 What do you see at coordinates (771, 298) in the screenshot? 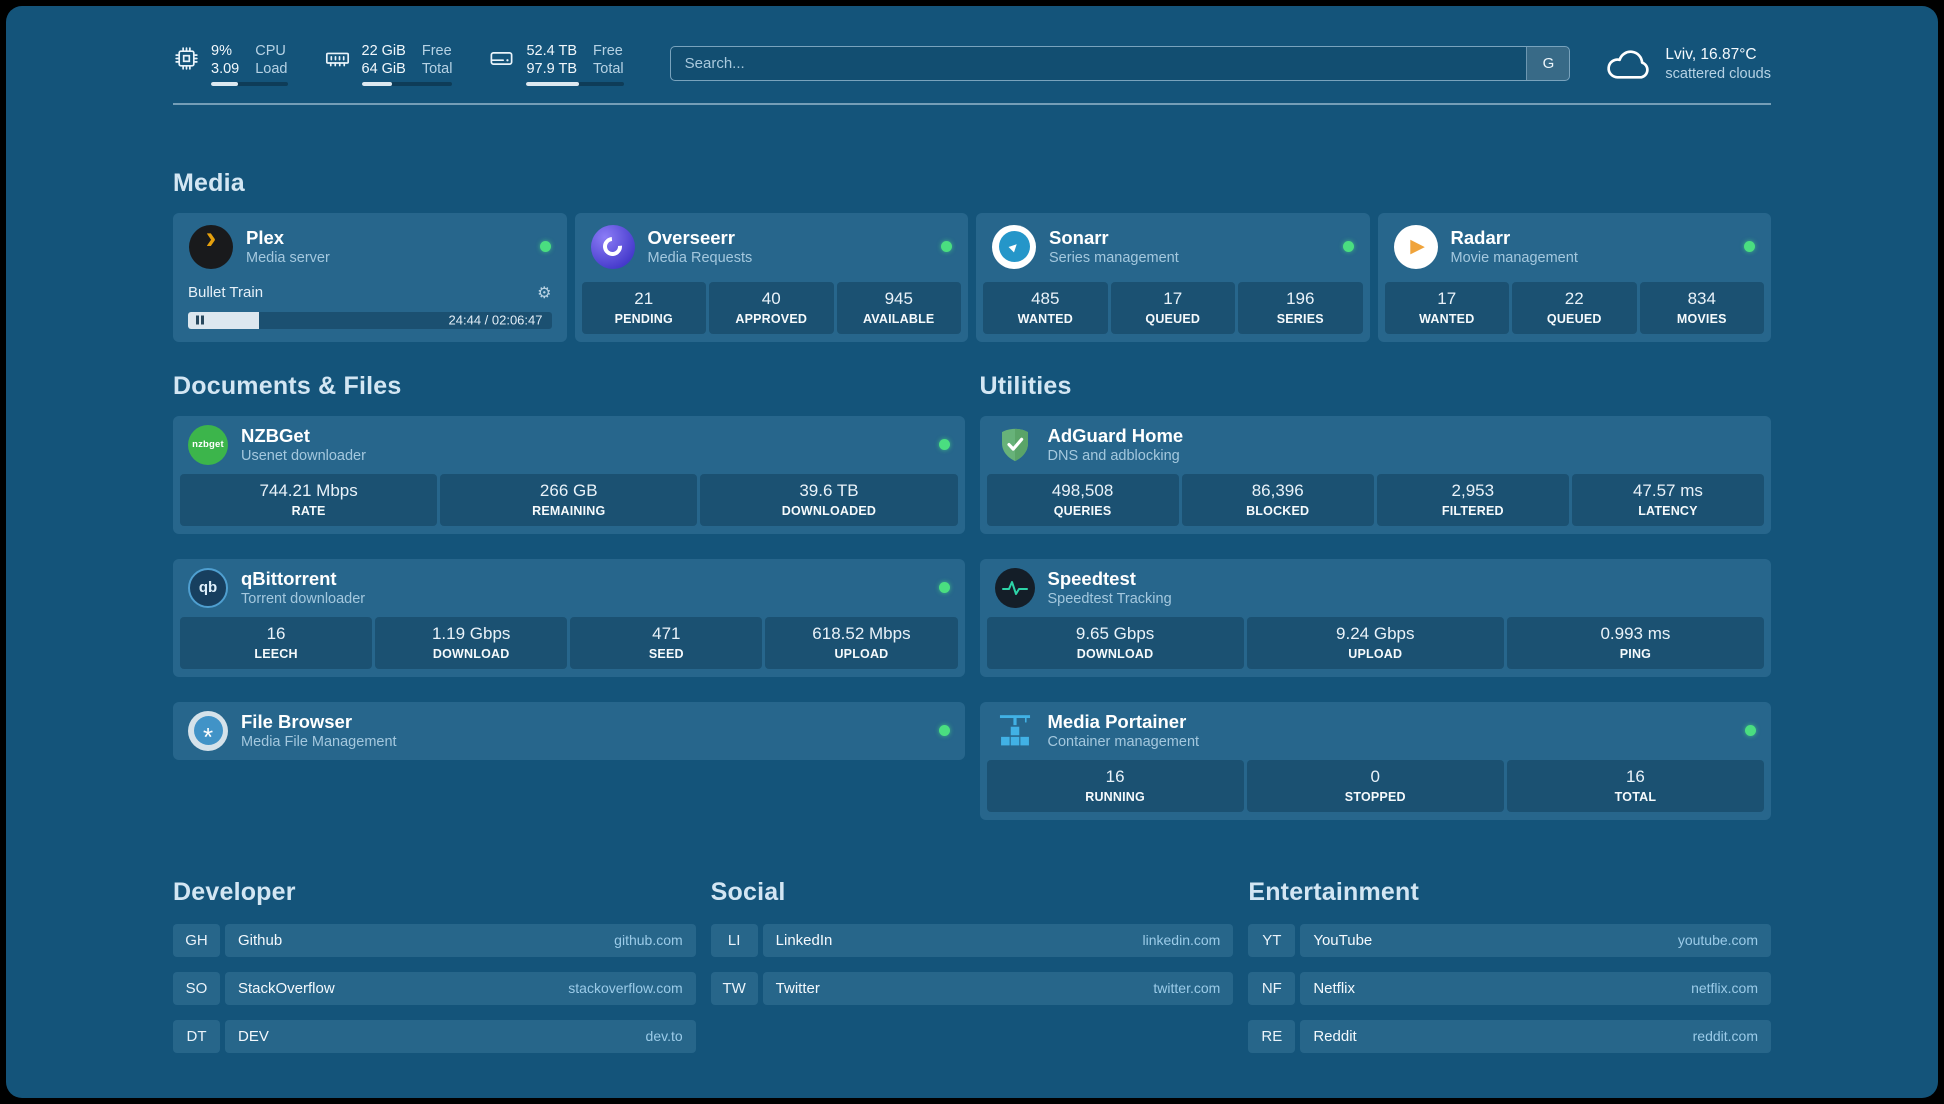
I see `stat-value: 40` at bounding box center [771, 298].